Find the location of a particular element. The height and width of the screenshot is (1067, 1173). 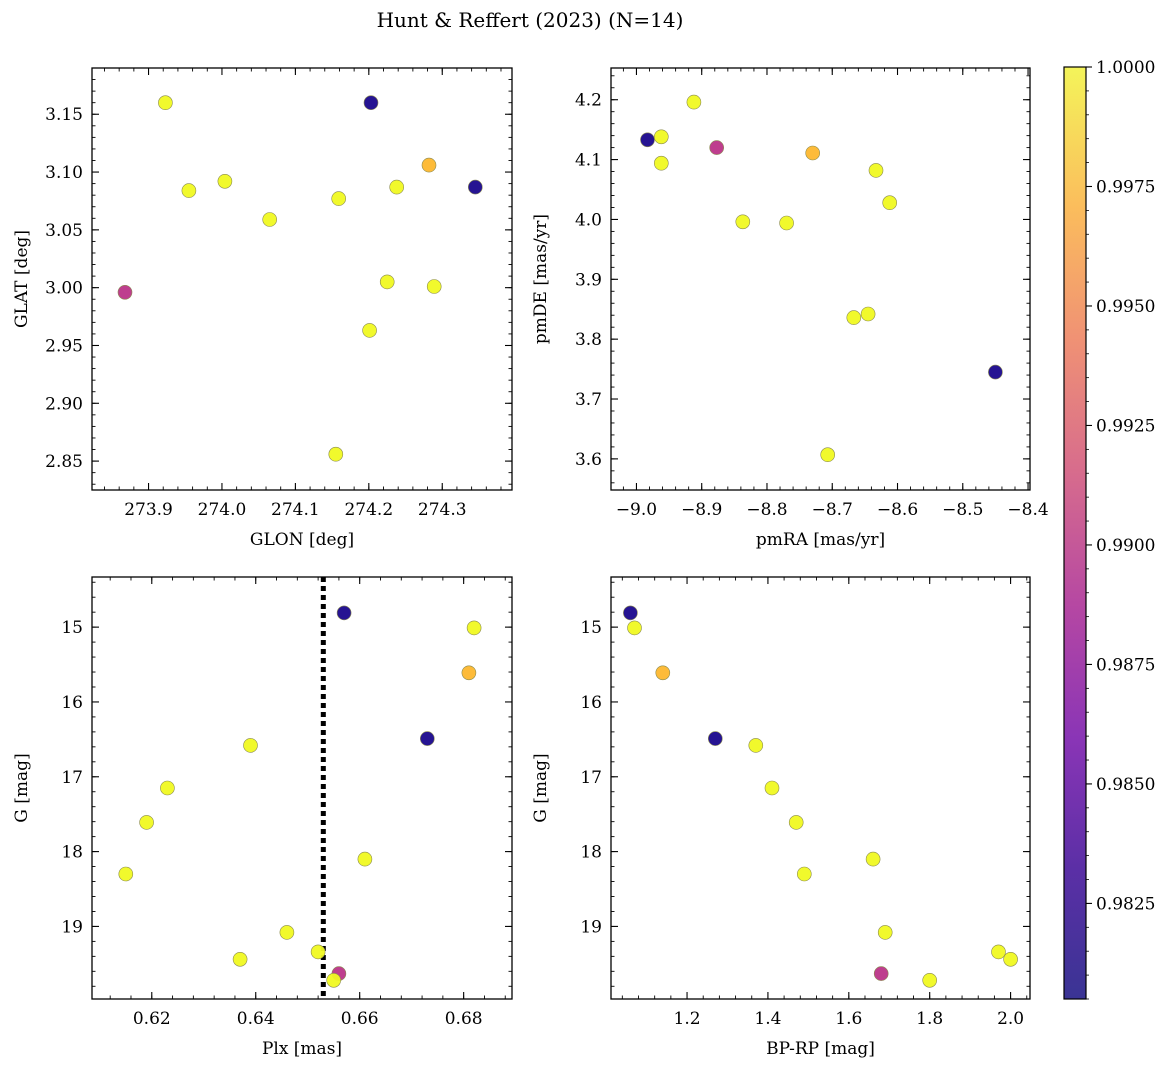

y-tick-label: 15 is located at coordinates (591, 628).